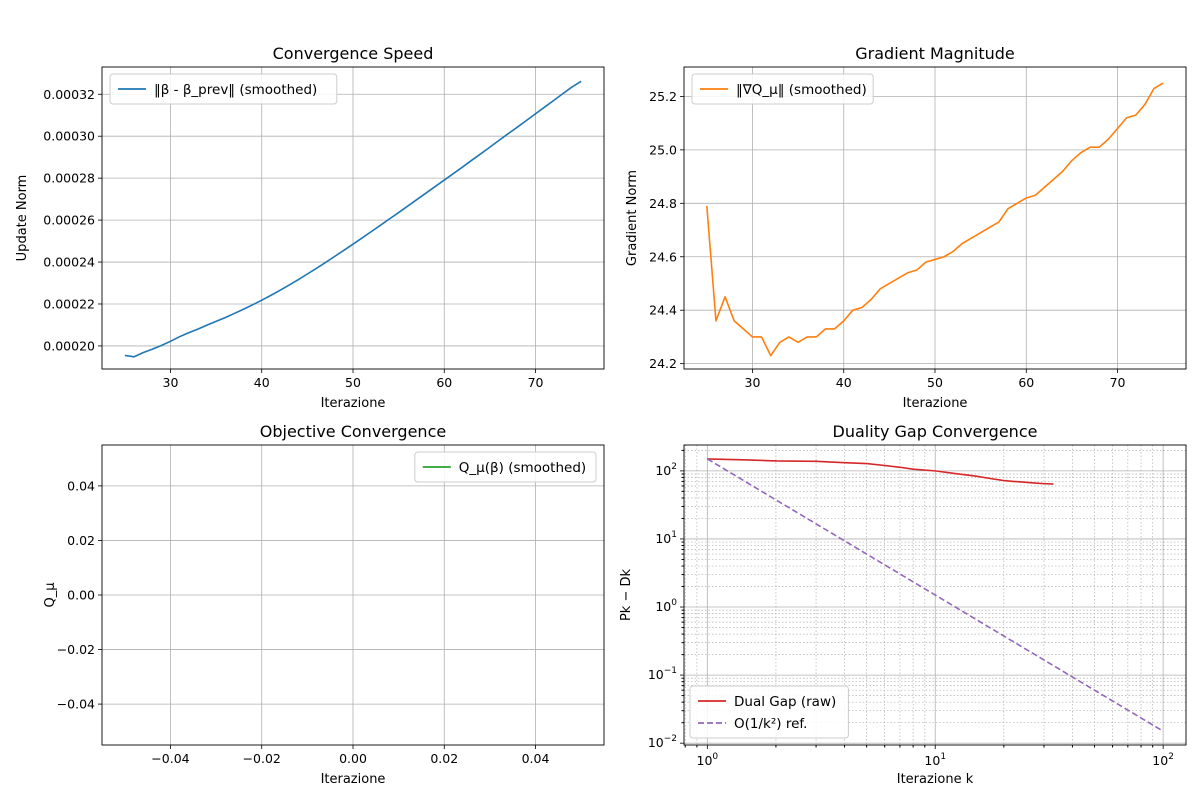  Describe the element at coordinates (626, 595) in the screenshot. I see `y-axis-label: Pk − Dk` at that location.